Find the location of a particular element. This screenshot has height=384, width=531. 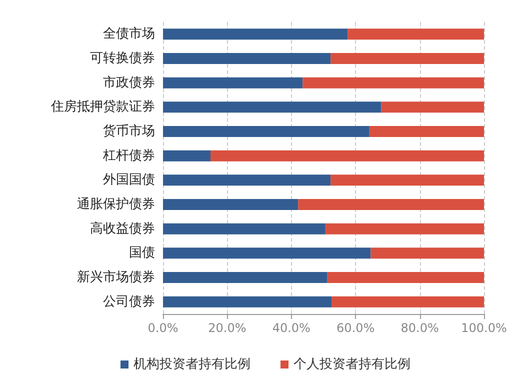

y-tick-label: 通胀保护债券 is located at coordinates (116, 204).